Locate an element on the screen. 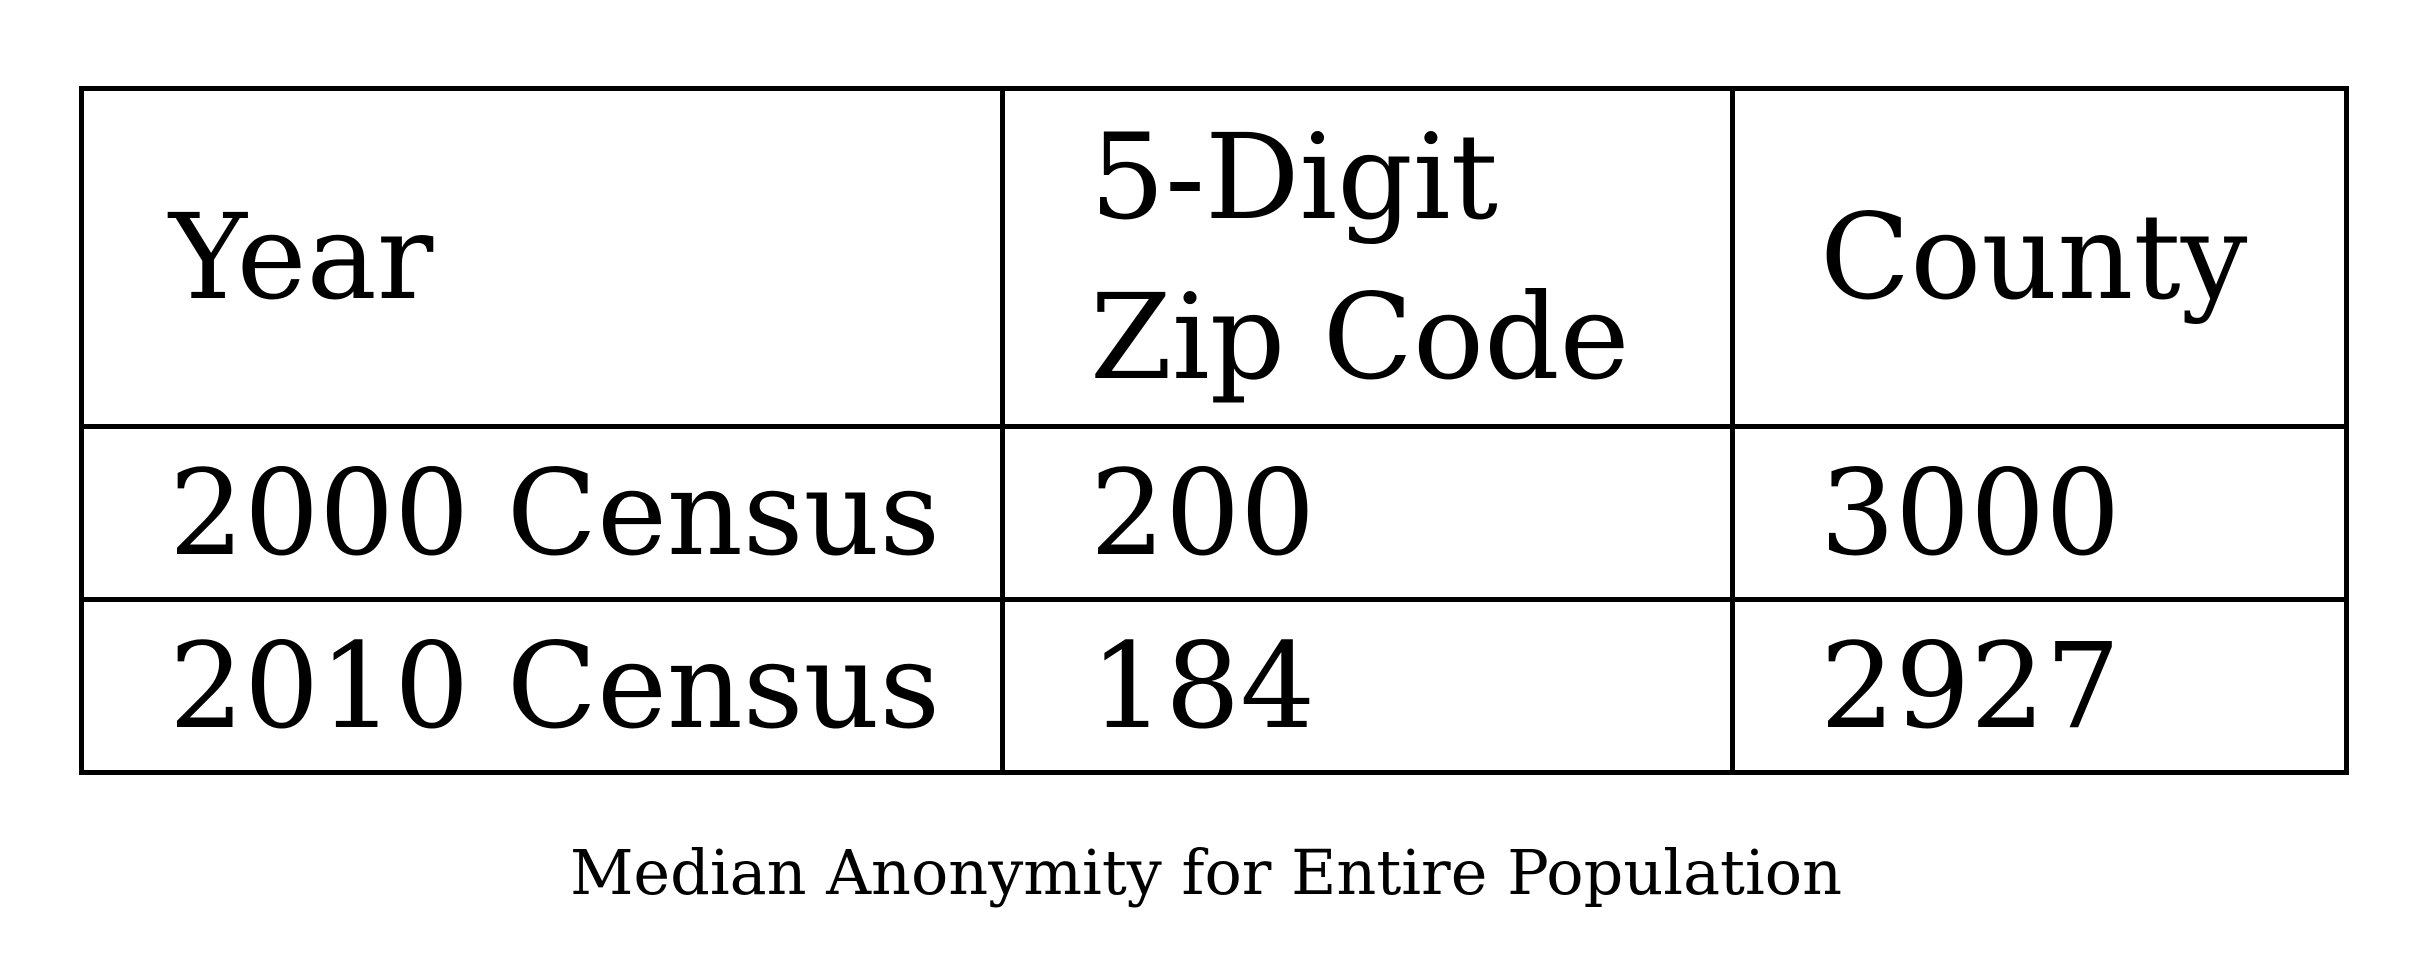 The image size is (2412, 976). cell-zip-code: 184 is located at coordinates (1367, 686).